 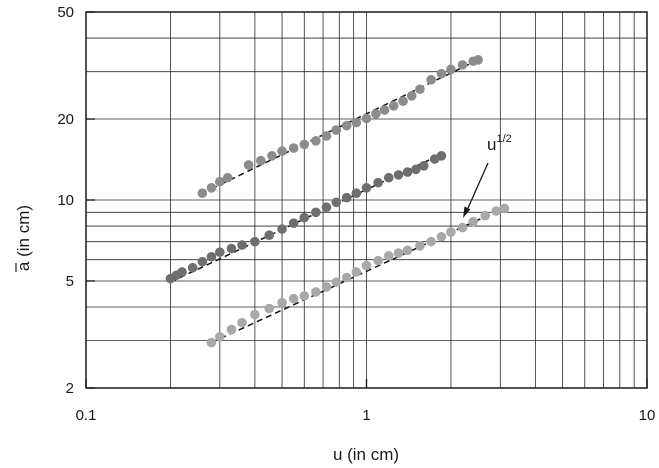 What do you see at coordinates (478, 185) in the screenshot?
I see `annotation-arrow-line` at bounding box center [478, 185].